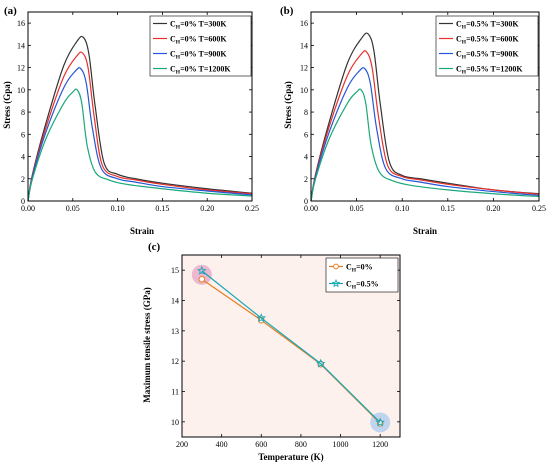 Image resolution: width=550 pixels, height=467 pixels. I want to click on legend-entry: CH=0% T=300K, so click(198, 25).